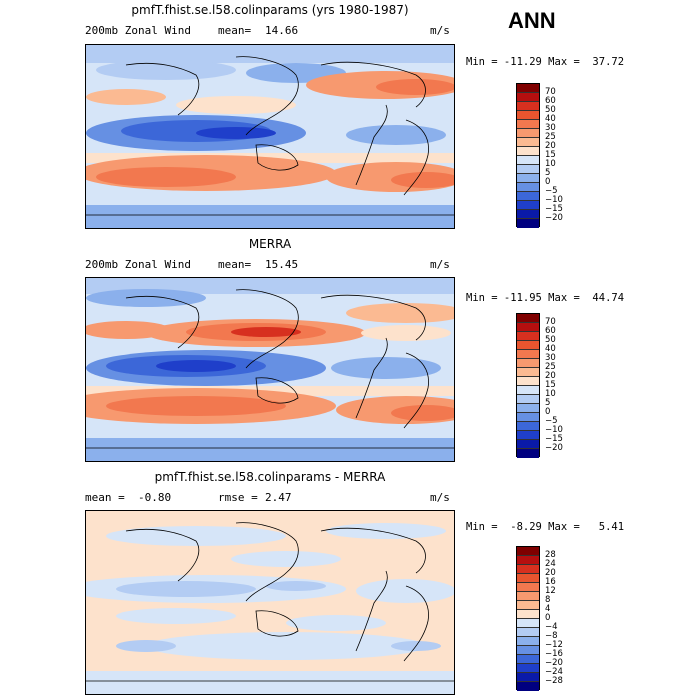  I want to click on panel-2-title: MERRA, so click(270, 244).